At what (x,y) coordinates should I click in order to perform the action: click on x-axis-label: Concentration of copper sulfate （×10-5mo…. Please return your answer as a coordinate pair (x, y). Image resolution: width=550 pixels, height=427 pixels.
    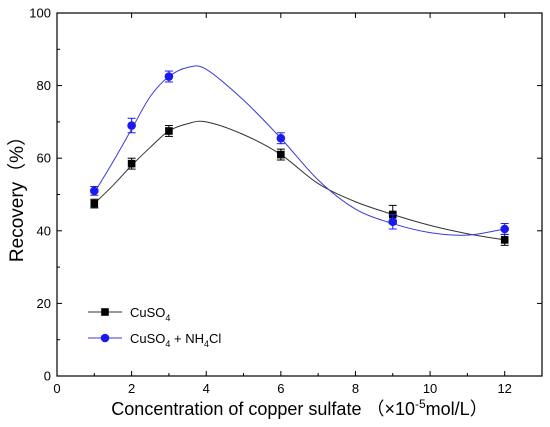
    Looking at the image, I should click on (299, 408).